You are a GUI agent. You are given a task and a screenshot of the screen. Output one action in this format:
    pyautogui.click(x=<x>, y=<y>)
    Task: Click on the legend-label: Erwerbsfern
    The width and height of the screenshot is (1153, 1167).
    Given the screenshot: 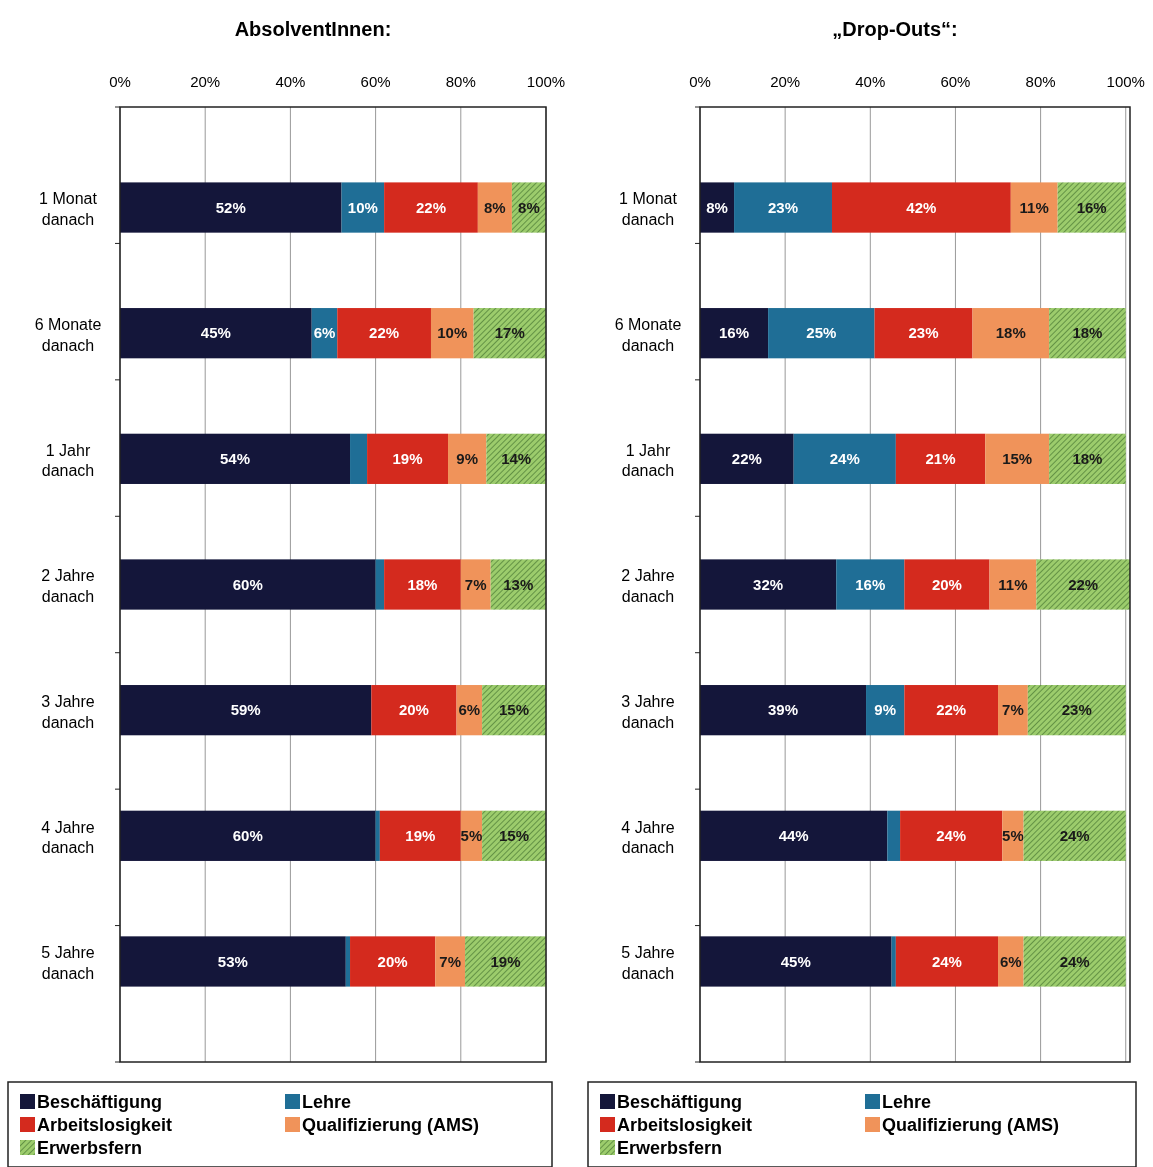 What is the action you would take?
    pyautogui.click(x=90, y=1148)
    